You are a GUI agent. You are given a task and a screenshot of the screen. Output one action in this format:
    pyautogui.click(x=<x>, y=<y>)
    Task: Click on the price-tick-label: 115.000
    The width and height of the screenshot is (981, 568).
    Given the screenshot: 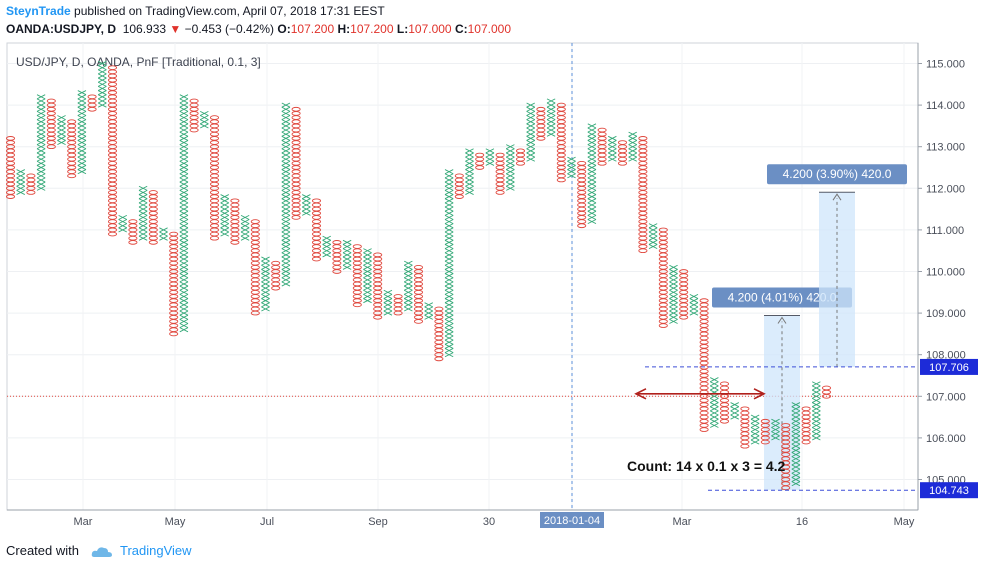 What is the action you would take?
    pyautogui.click(x=945, y=65)
    